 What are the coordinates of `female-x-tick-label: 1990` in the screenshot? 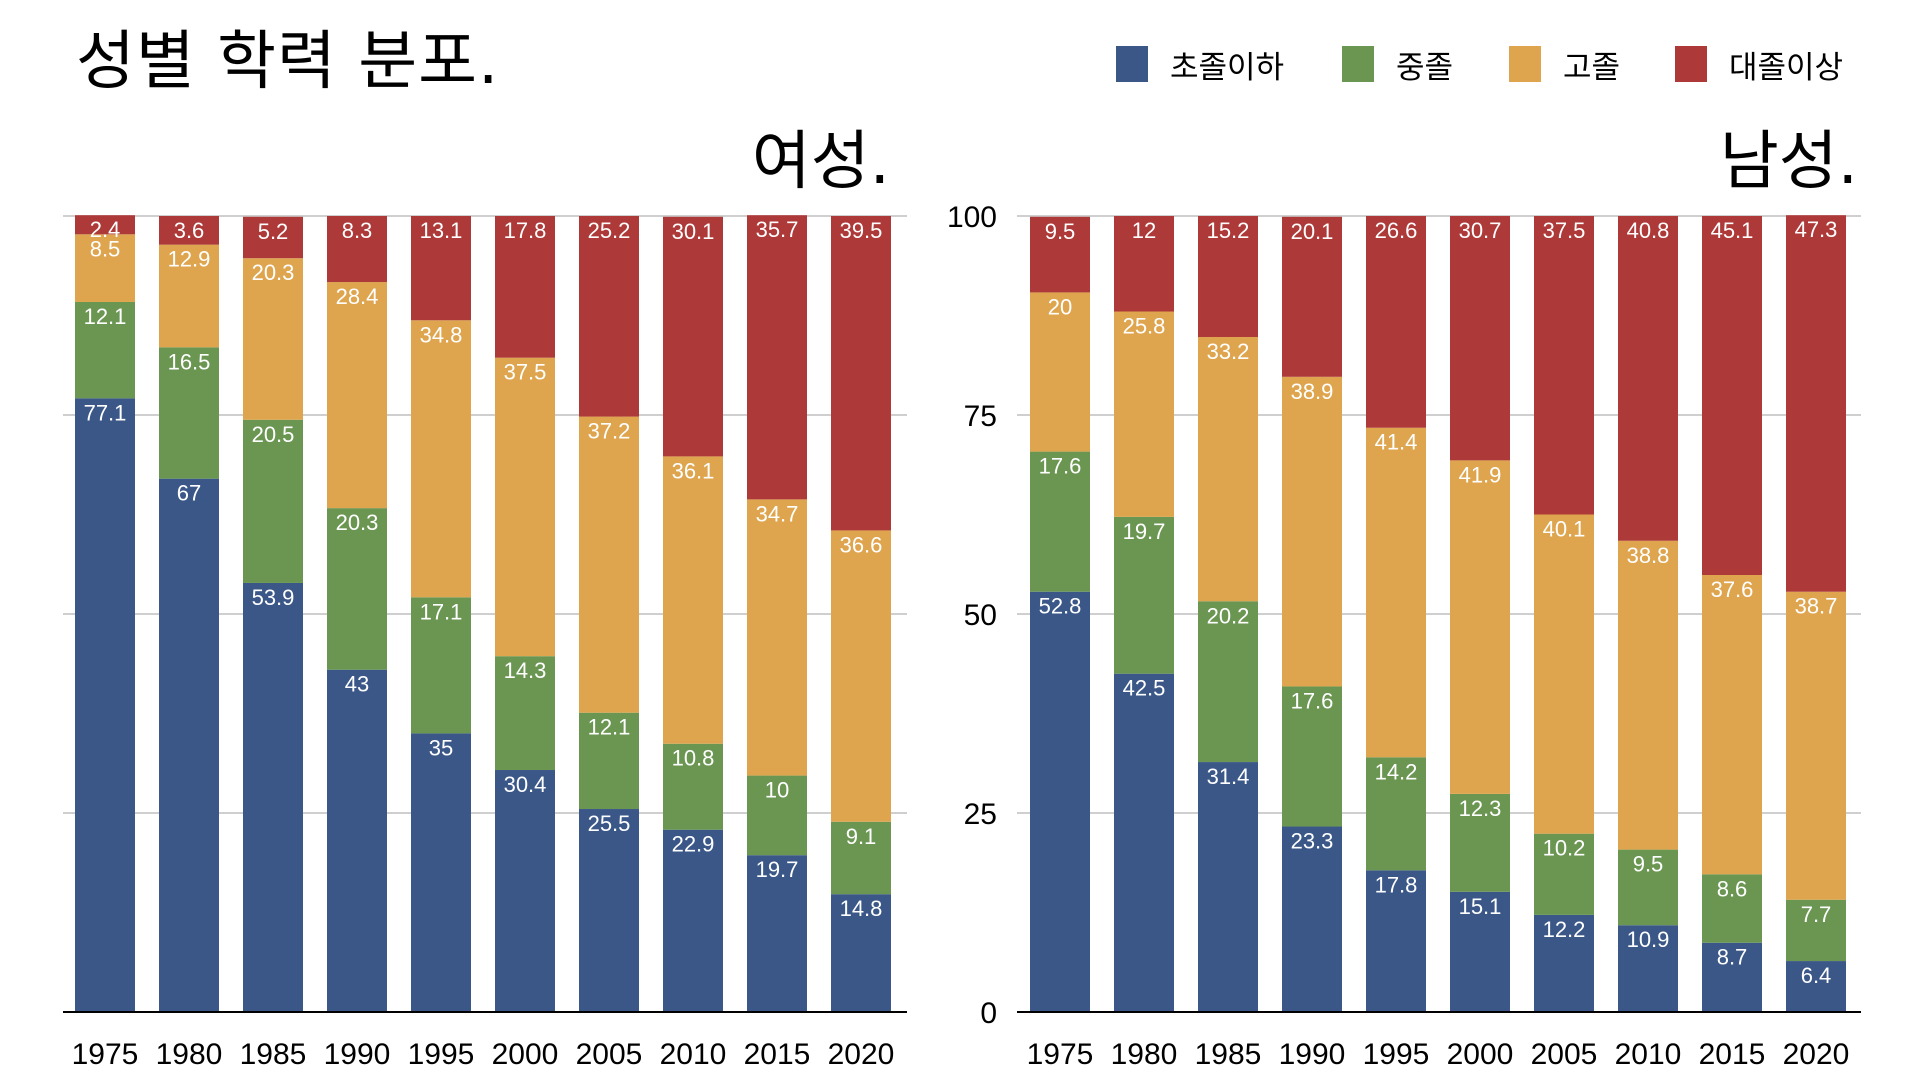 It's located at (357, 1054).